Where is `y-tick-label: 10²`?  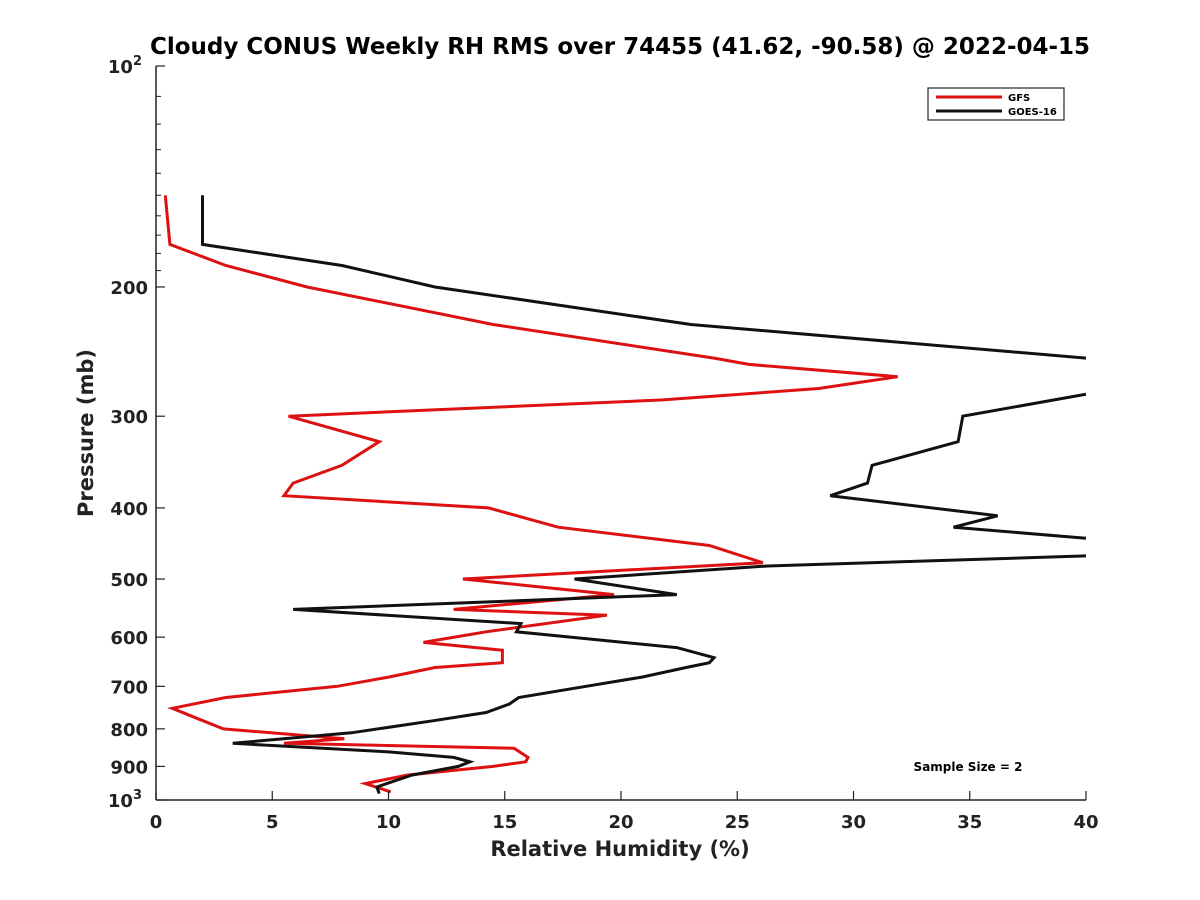 y-tick-label: 10² is located at coordinates (125, 66).